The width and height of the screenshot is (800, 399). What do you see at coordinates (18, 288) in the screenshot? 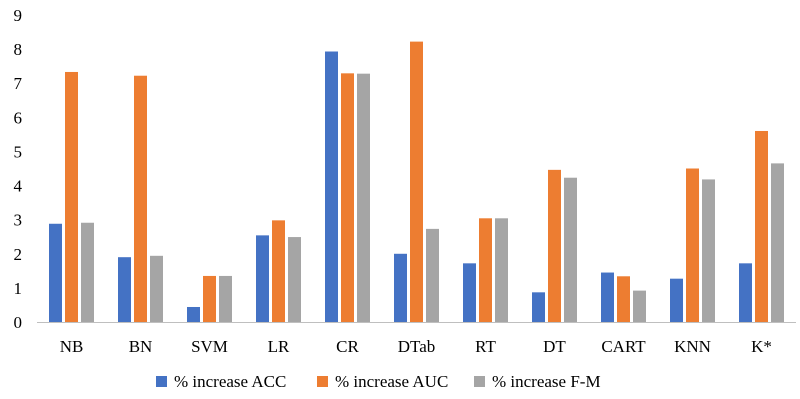
I see `y-tick-label: 1` at bounding box center [18, 288].